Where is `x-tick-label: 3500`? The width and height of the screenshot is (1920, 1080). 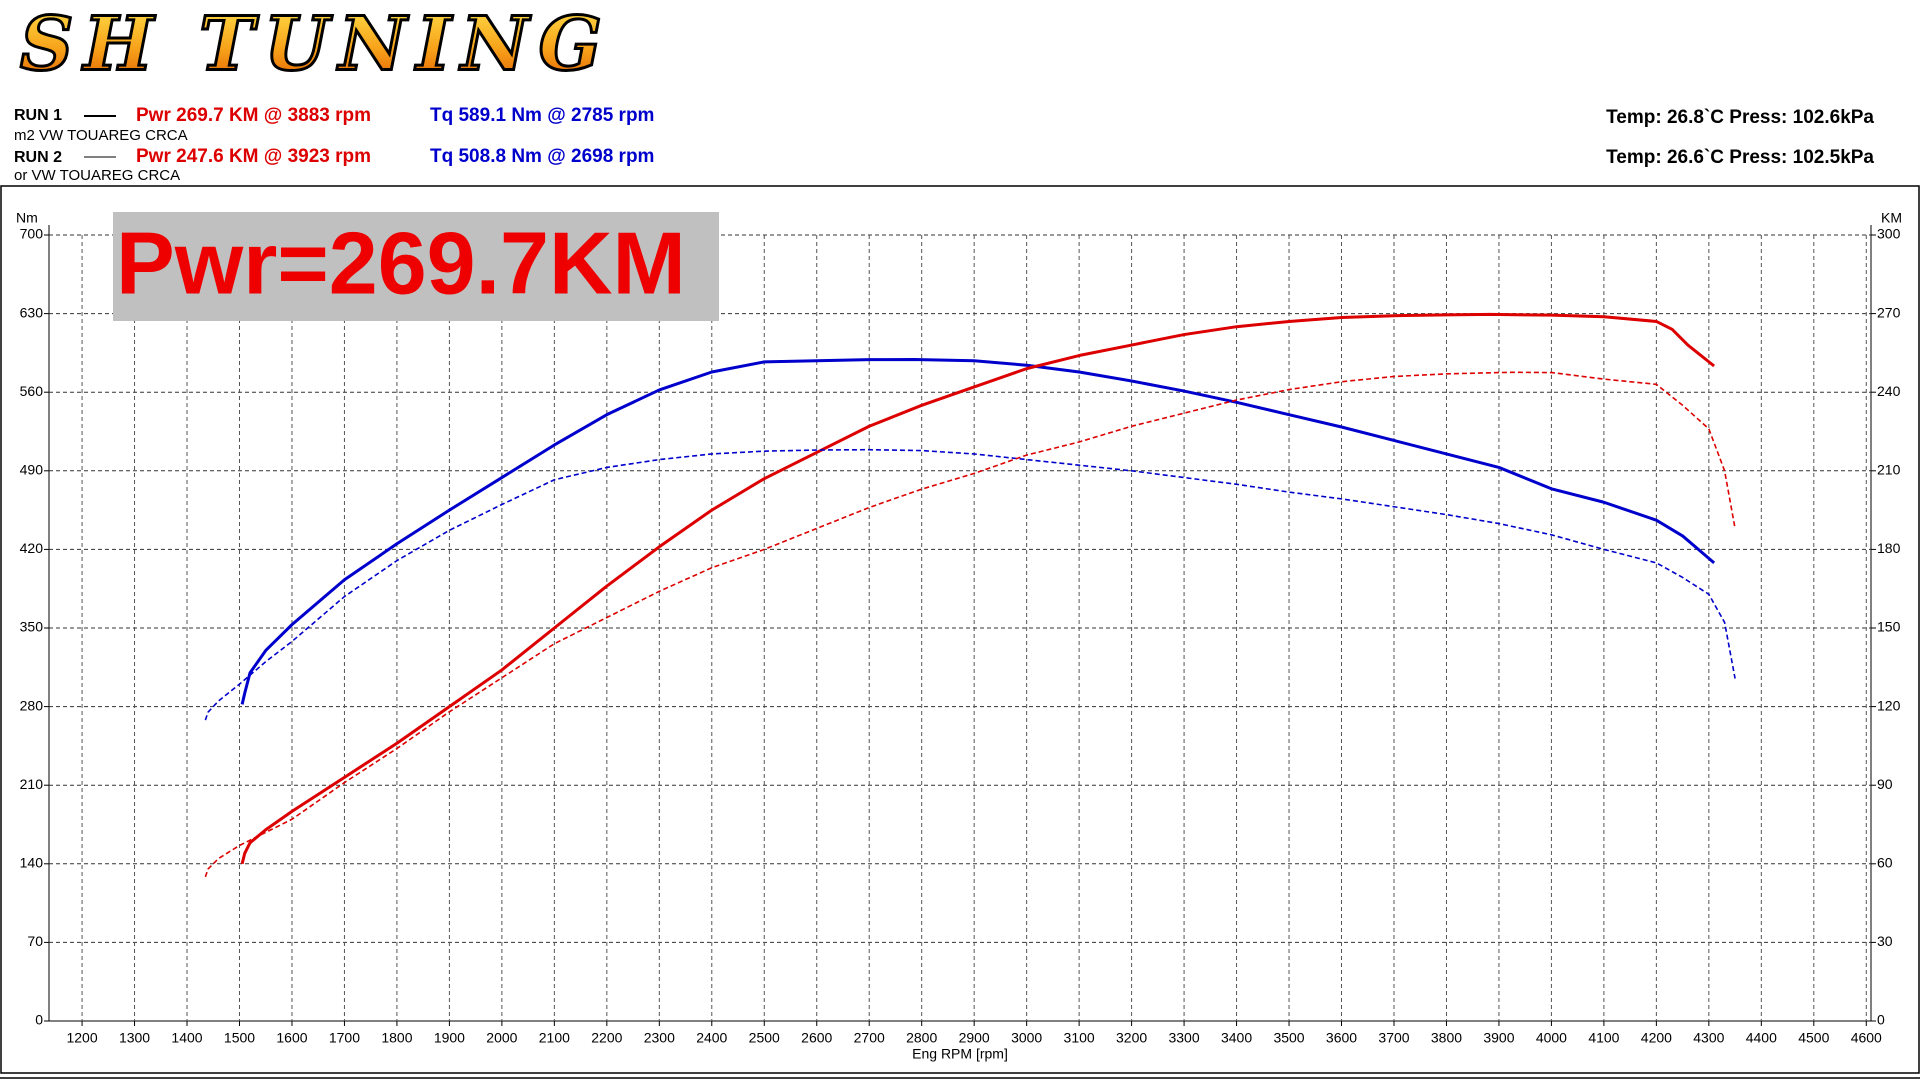 x-tick-label: 3500 is located at coordinates (1288, 1038).